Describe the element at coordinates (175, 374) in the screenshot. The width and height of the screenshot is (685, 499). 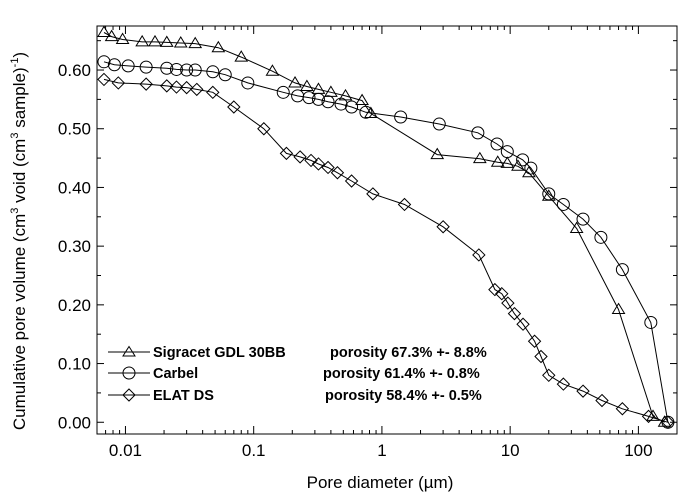
I see `legend-label-carbel: Carbel` at that location.